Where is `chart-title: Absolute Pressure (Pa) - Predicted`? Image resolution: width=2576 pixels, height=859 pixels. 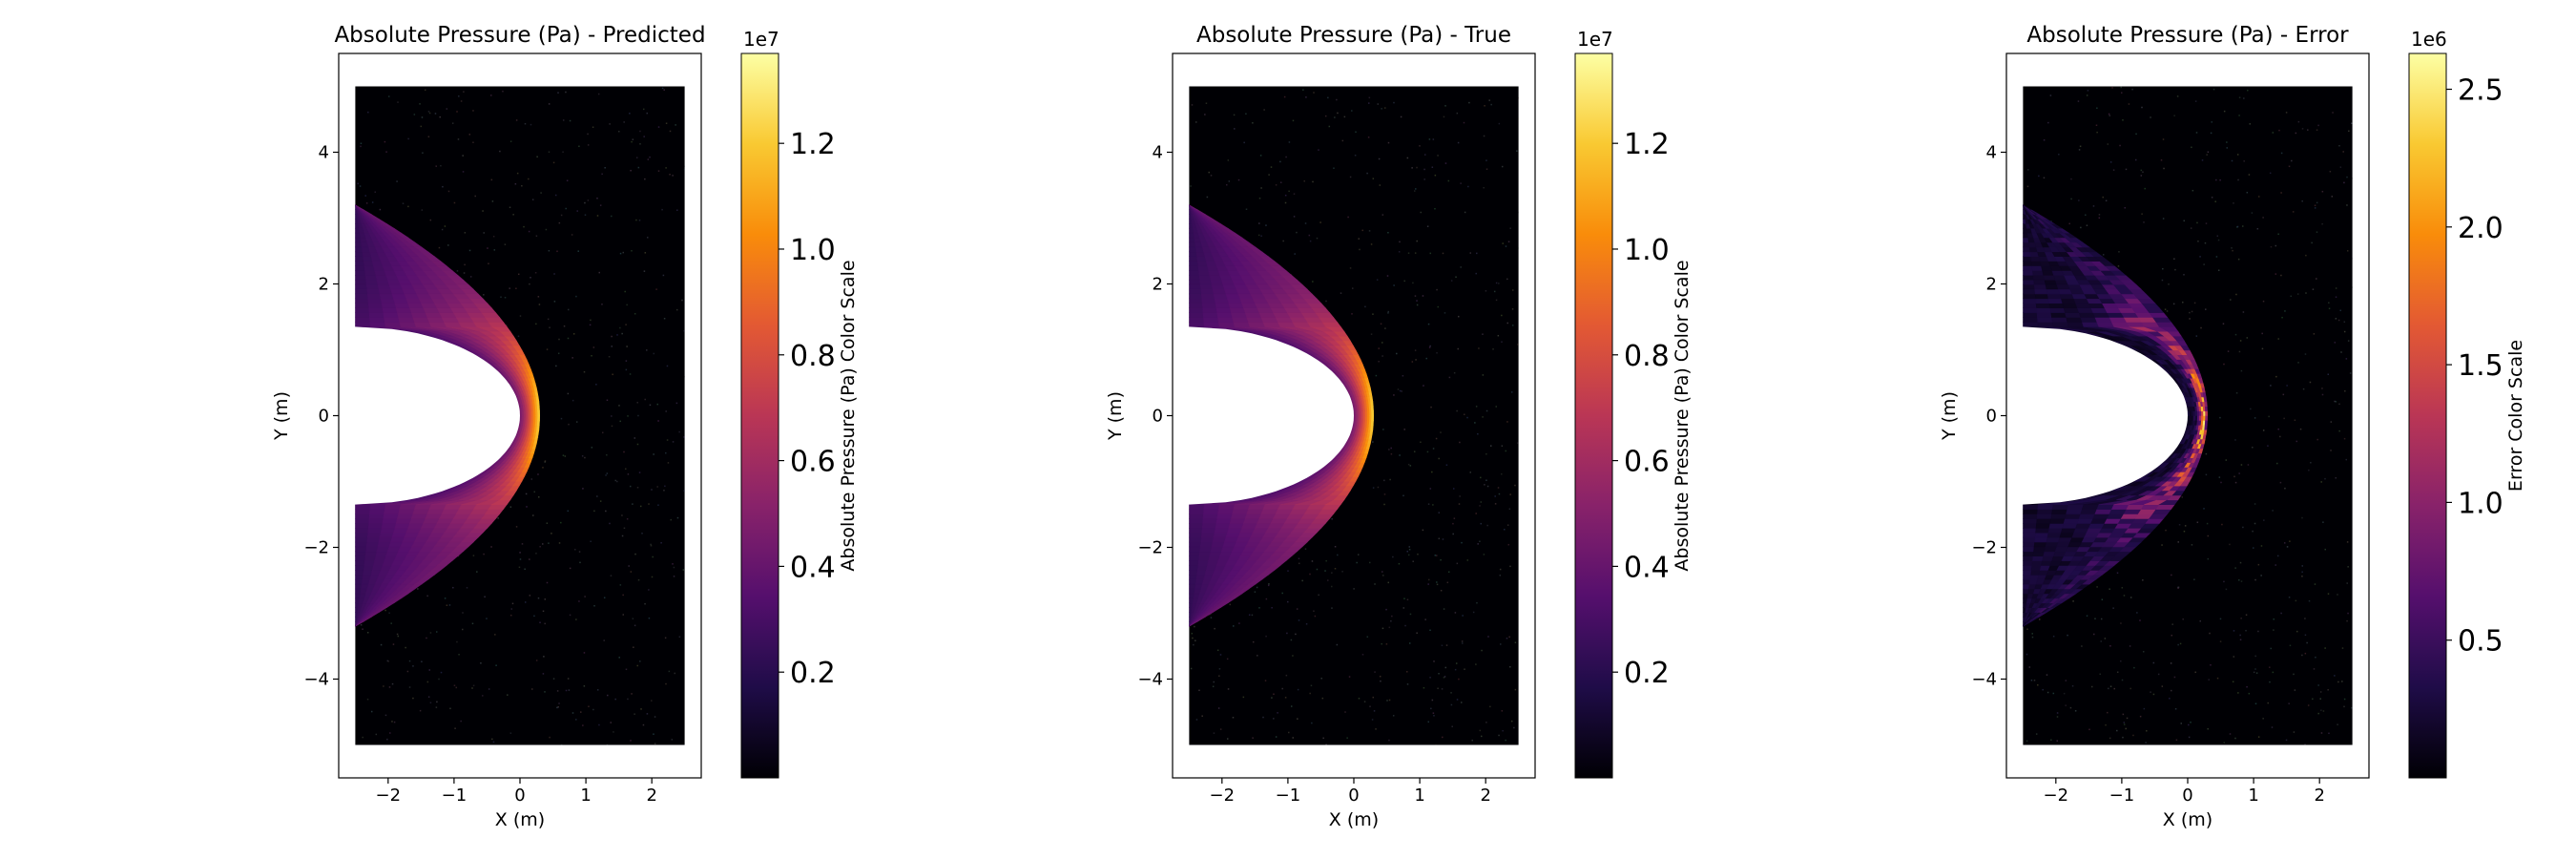
chart-title: Absolute Pressure (Pa) - Predicted is located at coordinates (519, 35).